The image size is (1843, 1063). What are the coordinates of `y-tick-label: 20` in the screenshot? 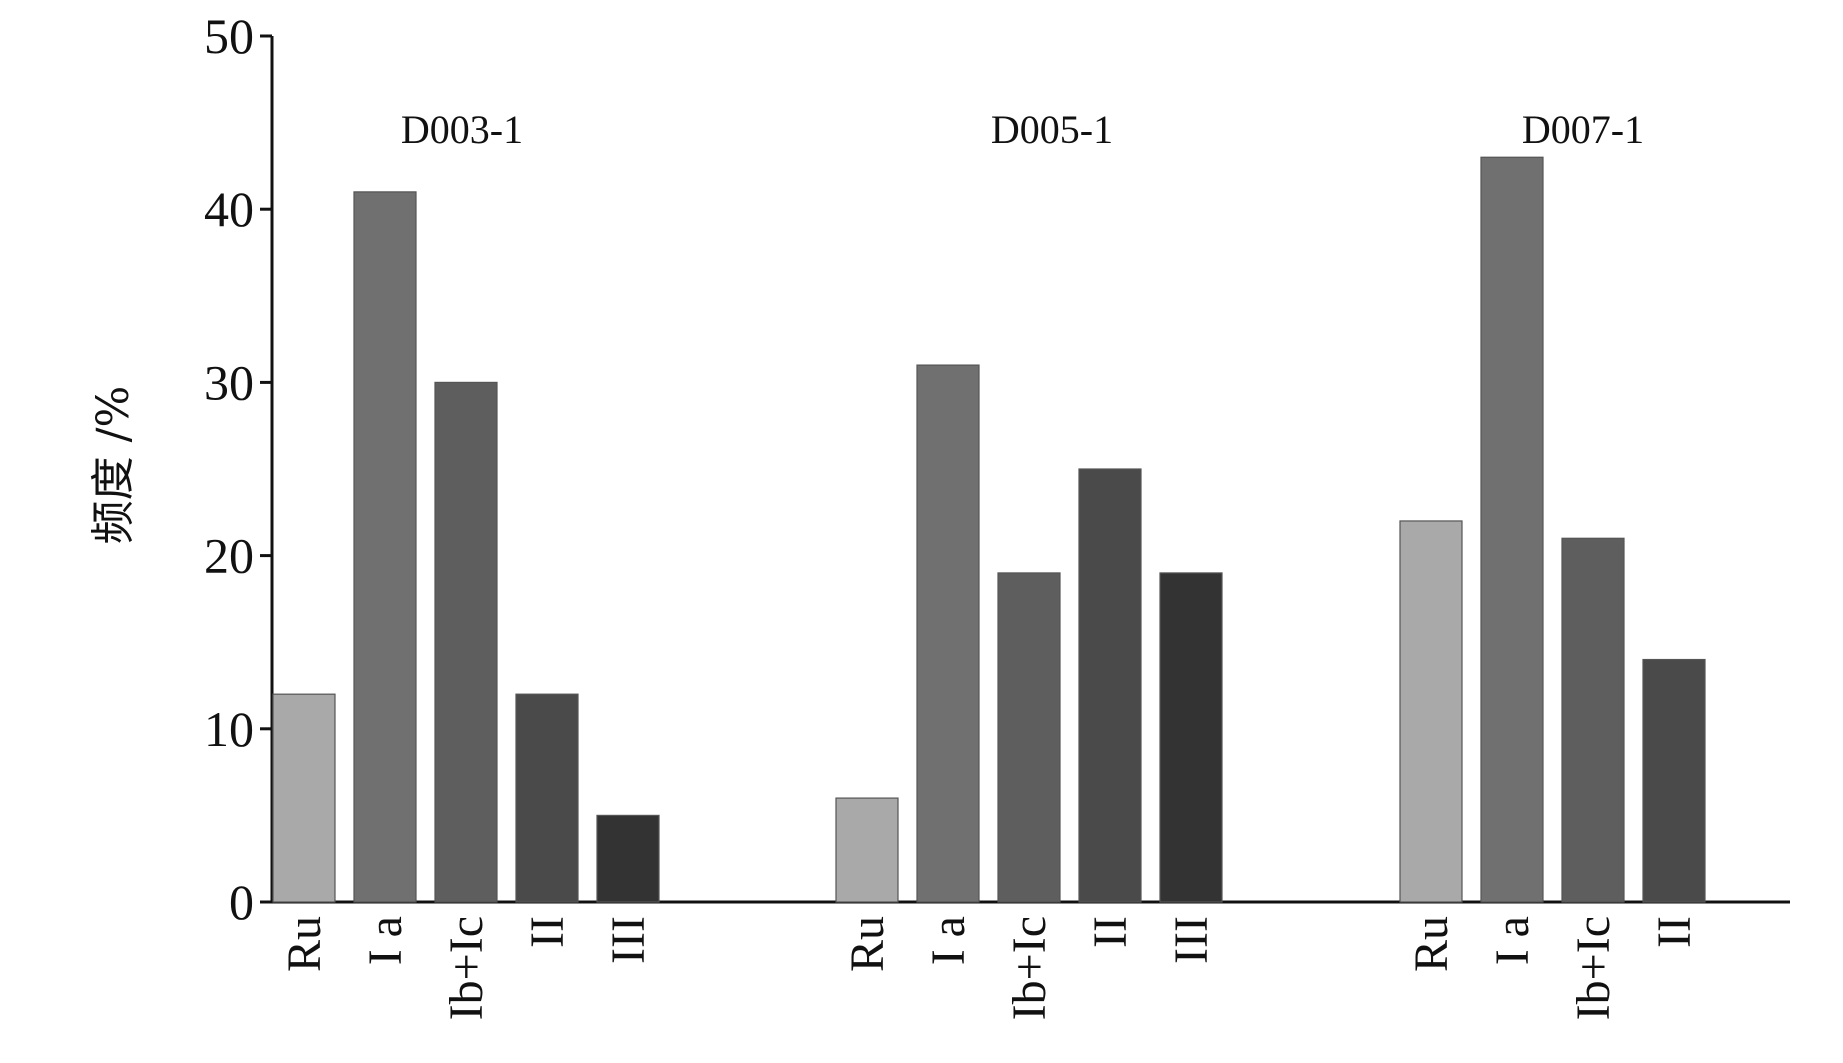 It's located at (229, 556).